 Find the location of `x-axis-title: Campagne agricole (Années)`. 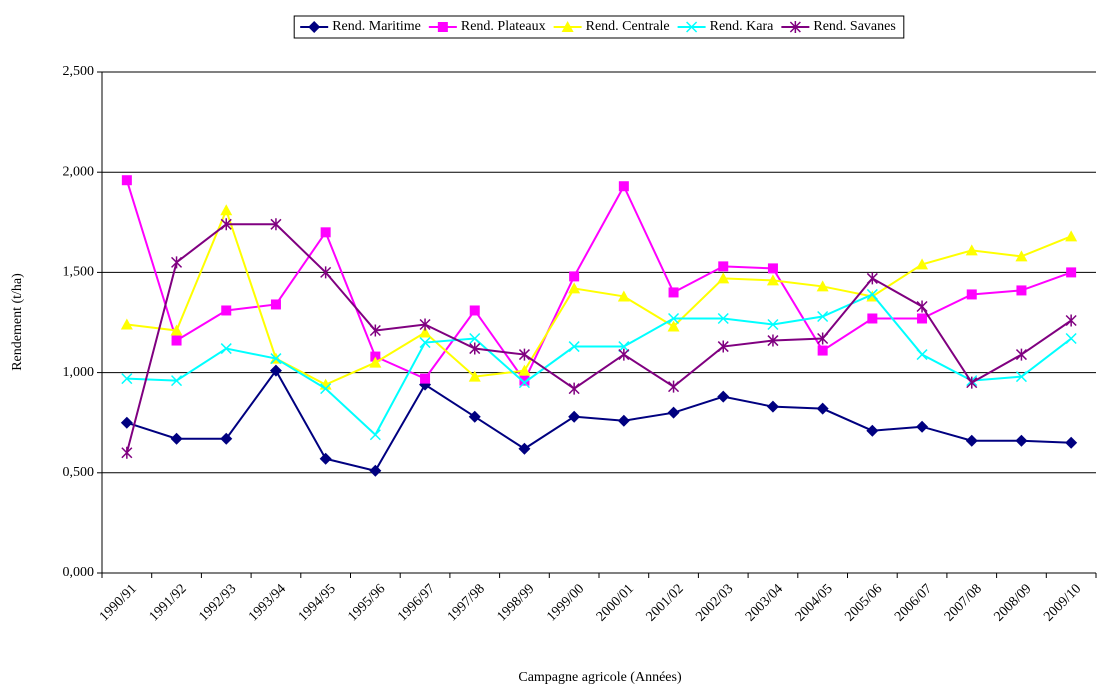

x-axis-title: Campagne agricole (Années) is located at coordinates (600, 677).